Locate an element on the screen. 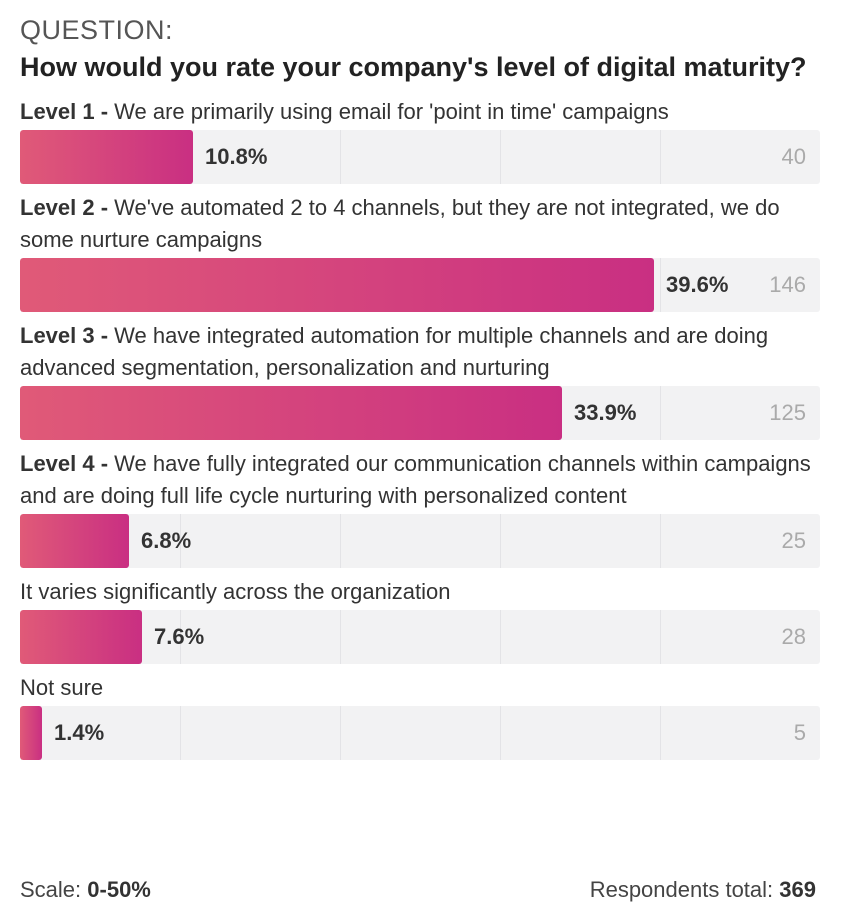  count-label: 125 is located at coordinates (787, 412).